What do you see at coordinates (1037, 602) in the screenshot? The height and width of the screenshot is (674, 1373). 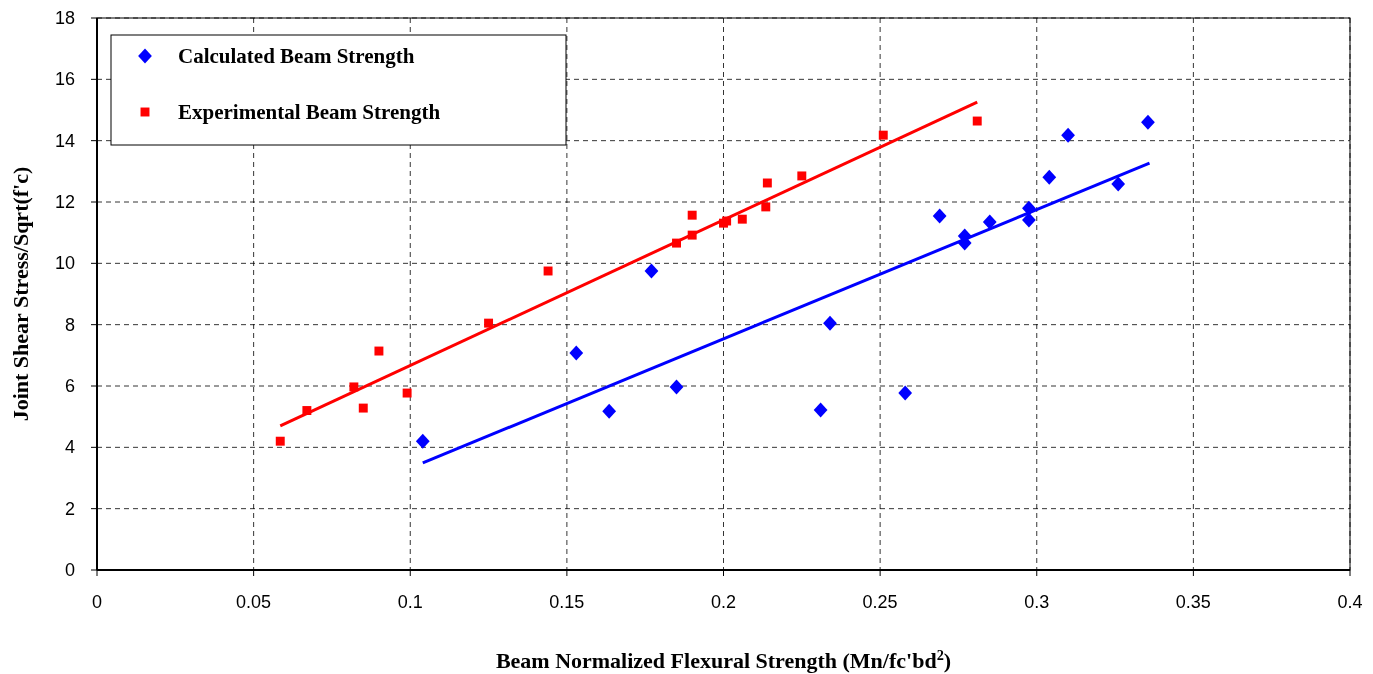 I see `x-tick-label: 0.3` at bounding box center [1037, 602].